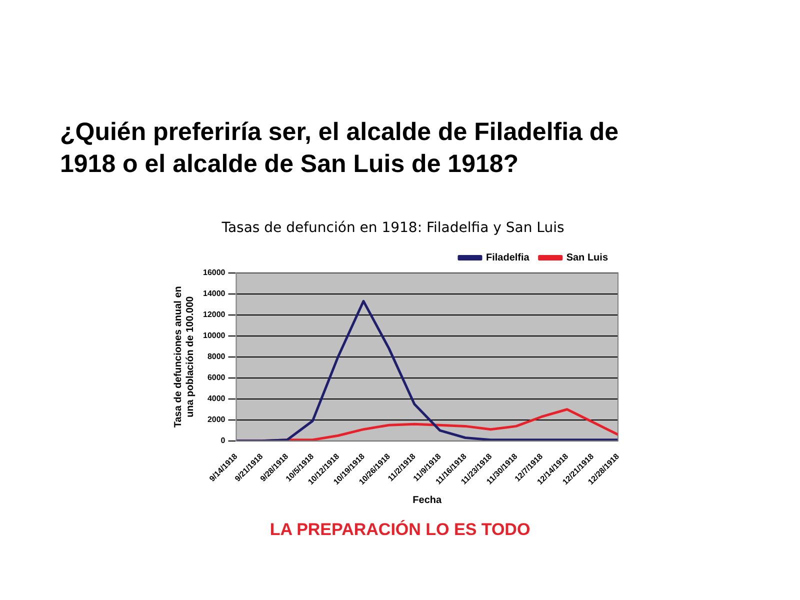 This screenshot has height=600, width=800. Describe the element at coordinates (184, 357) in the screenshot. I see `y-axis-title: Tasa de defunciones anual en una población de 100.000` at that location.